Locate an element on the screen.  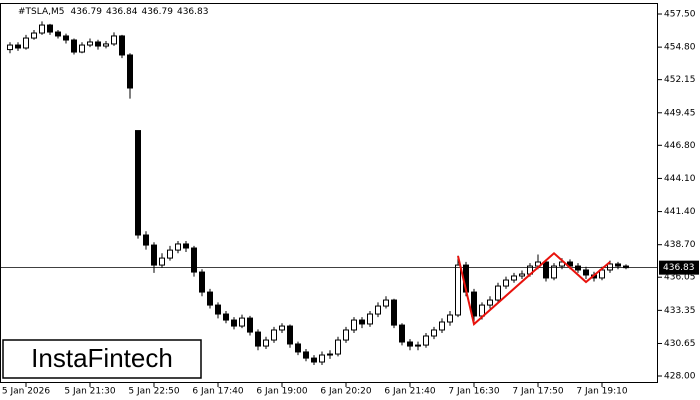
watermark: InstaFintech is located at coordinates (102, 358).